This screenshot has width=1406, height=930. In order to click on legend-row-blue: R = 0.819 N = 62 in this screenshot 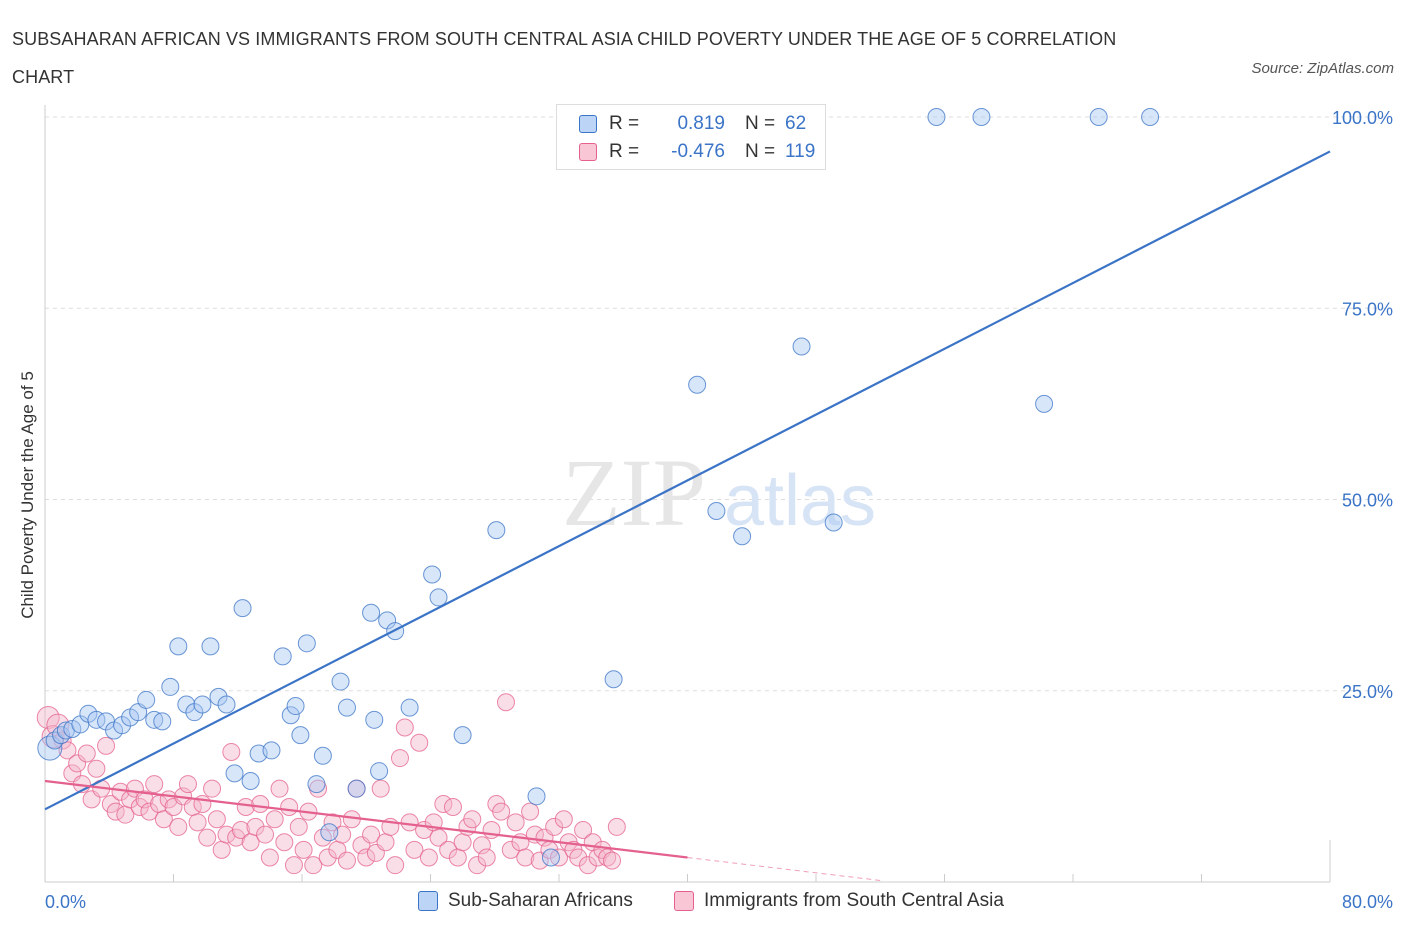, I will do `click(691, 124)`.